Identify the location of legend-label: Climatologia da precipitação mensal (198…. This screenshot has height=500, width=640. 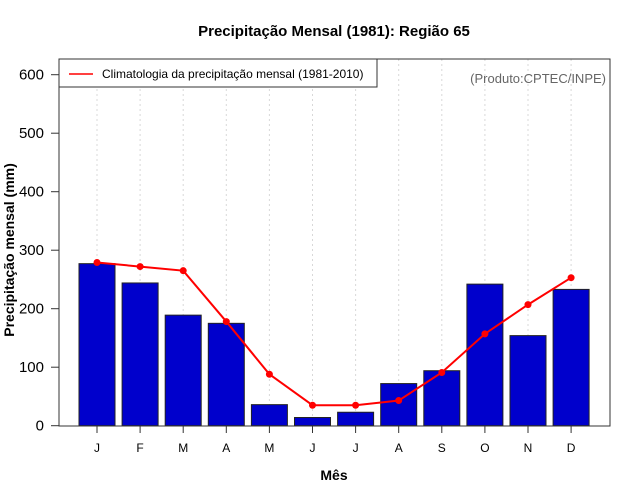
(232, 74).